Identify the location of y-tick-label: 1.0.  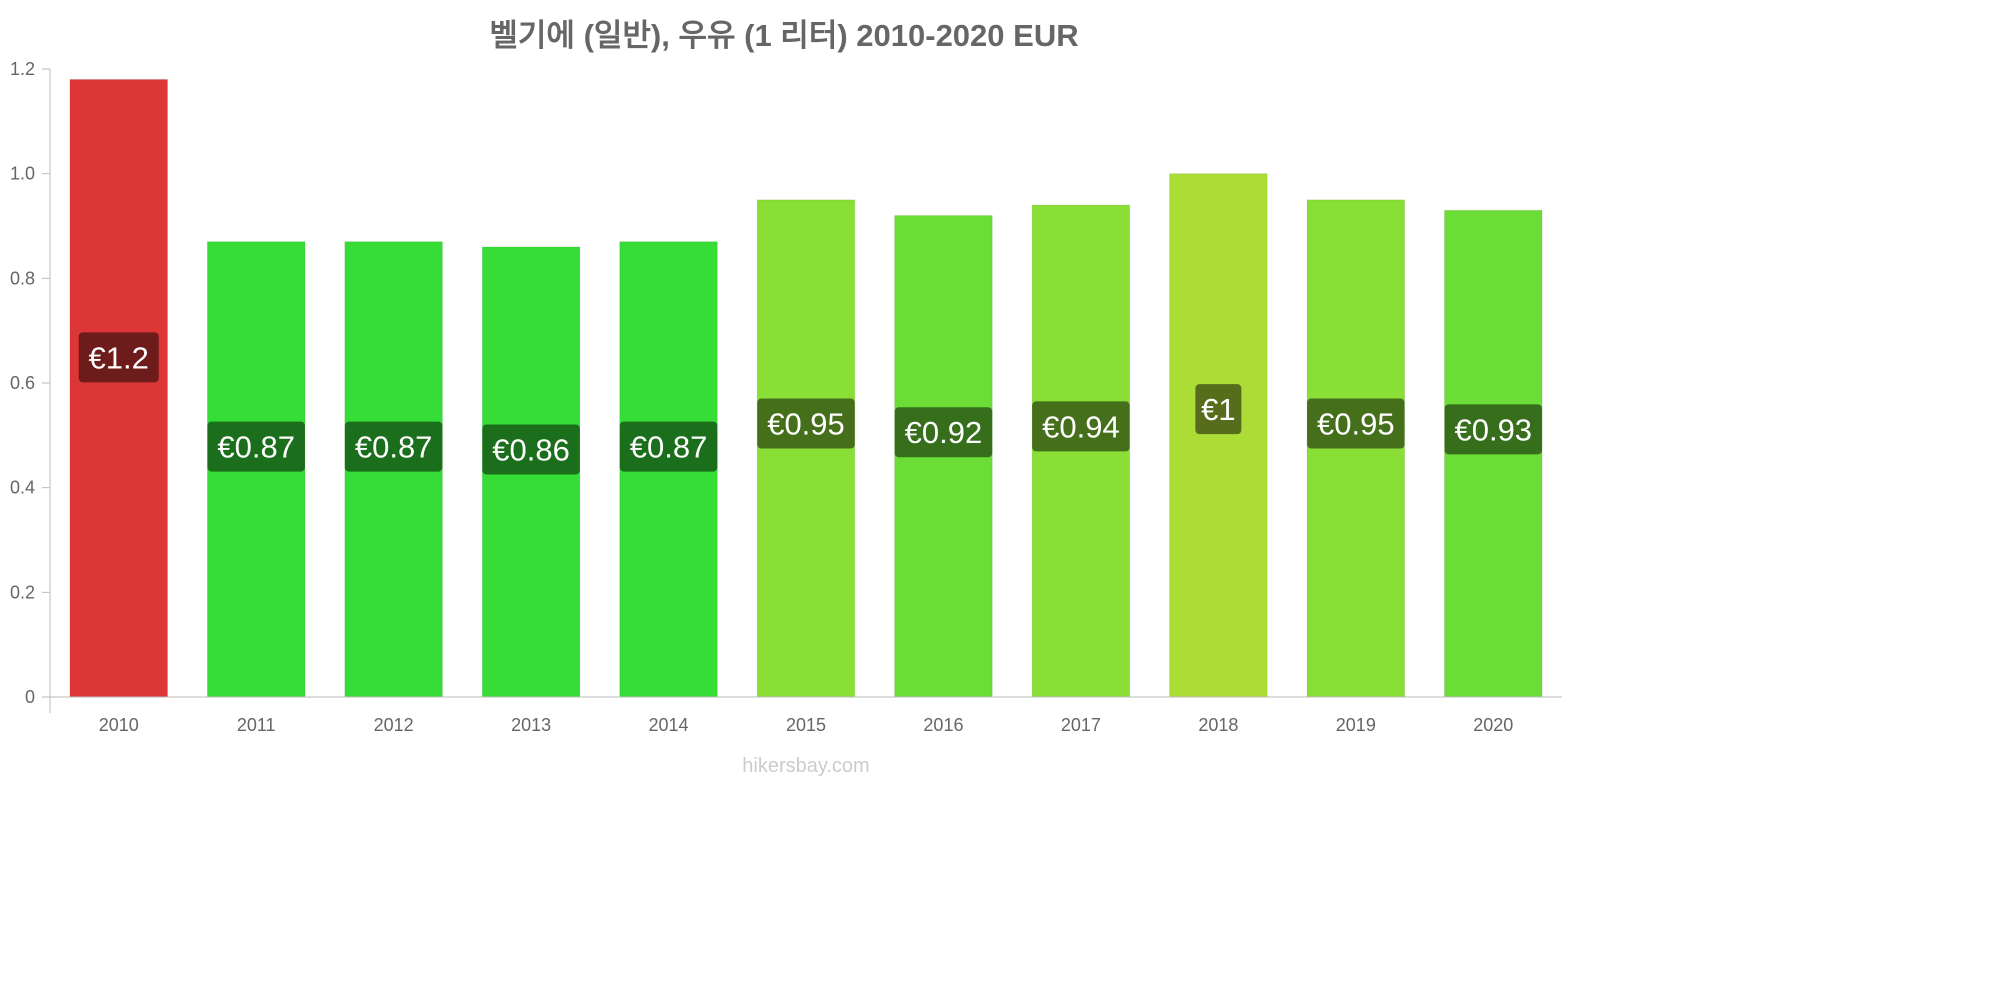
(22, 174).